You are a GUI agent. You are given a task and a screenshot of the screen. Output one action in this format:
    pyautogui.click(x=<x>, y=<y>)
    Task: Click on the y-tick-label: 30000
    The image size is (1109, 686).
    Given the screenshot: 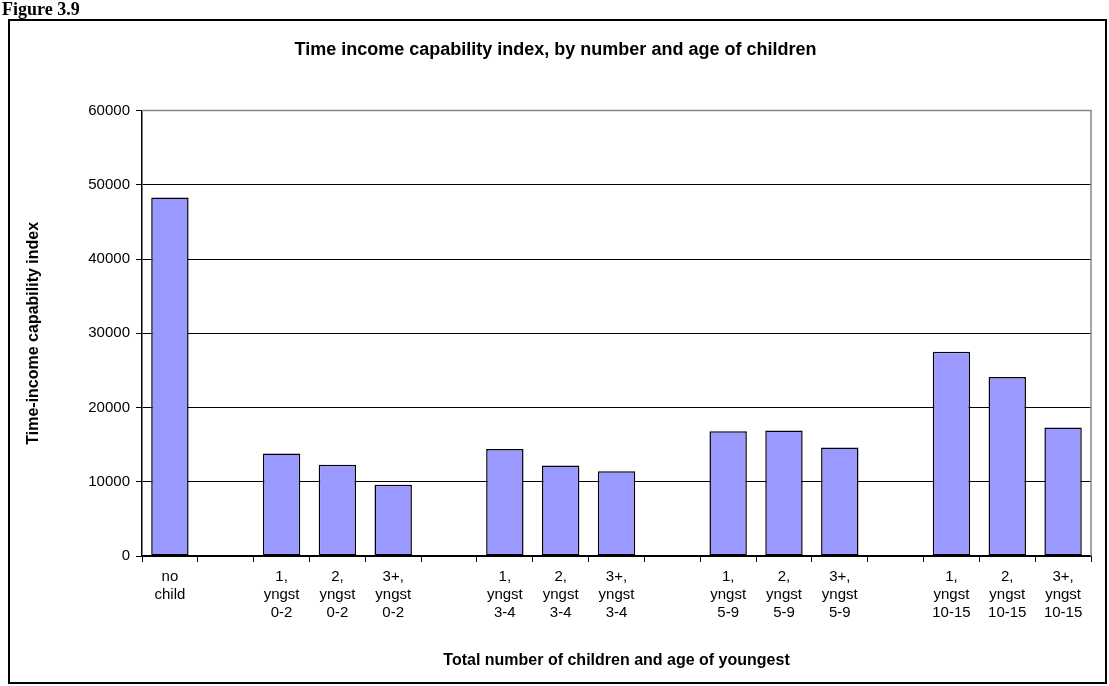 What is the action you would take?
    pyautogui.click(x=109, y=332)
    